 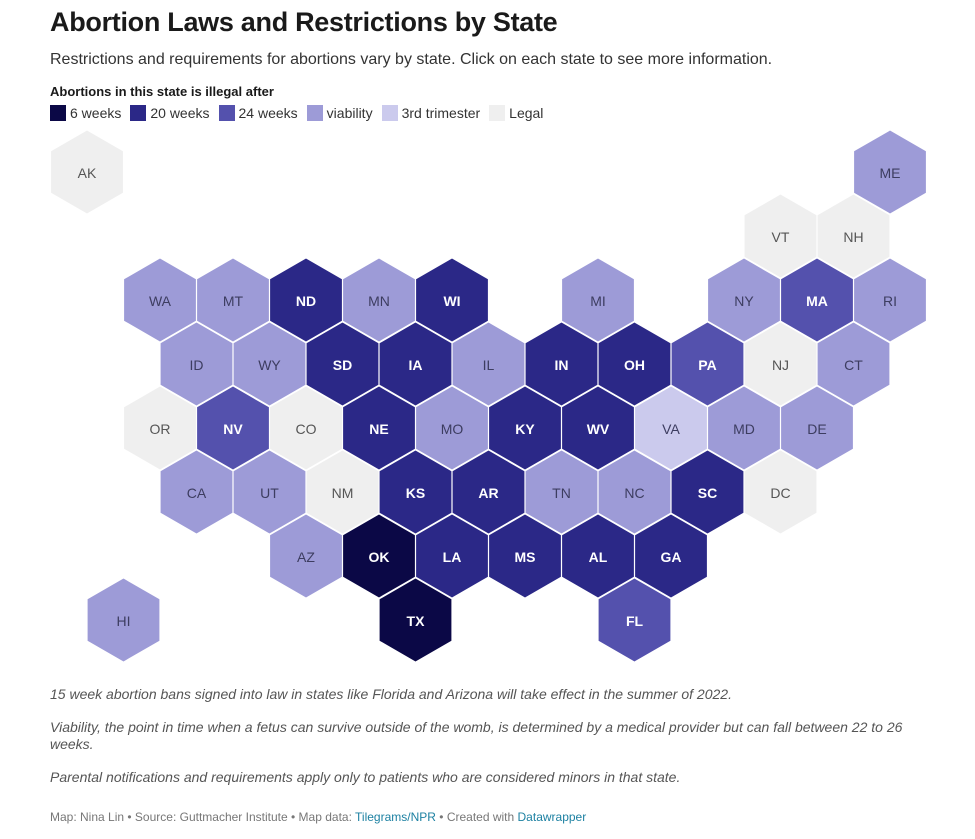 What do you see at coordinates (180, 113) in the screenshot?
I see `legend-label: 20 weeks` at bounding box center [180, 113].